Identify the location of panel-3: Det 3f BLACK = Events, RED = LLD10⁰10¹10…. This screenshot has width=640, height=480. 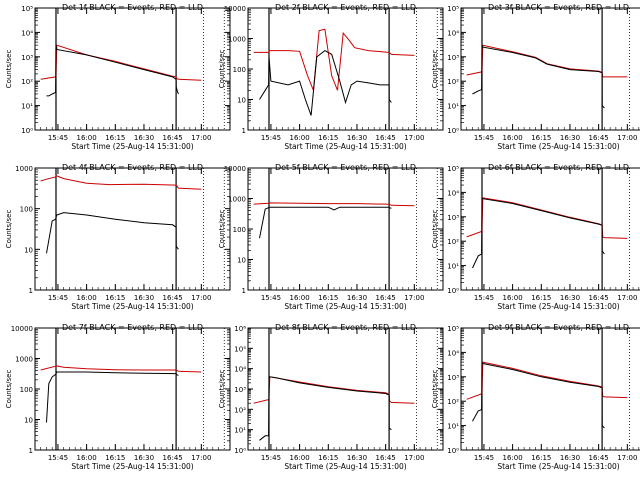
(535, 77).